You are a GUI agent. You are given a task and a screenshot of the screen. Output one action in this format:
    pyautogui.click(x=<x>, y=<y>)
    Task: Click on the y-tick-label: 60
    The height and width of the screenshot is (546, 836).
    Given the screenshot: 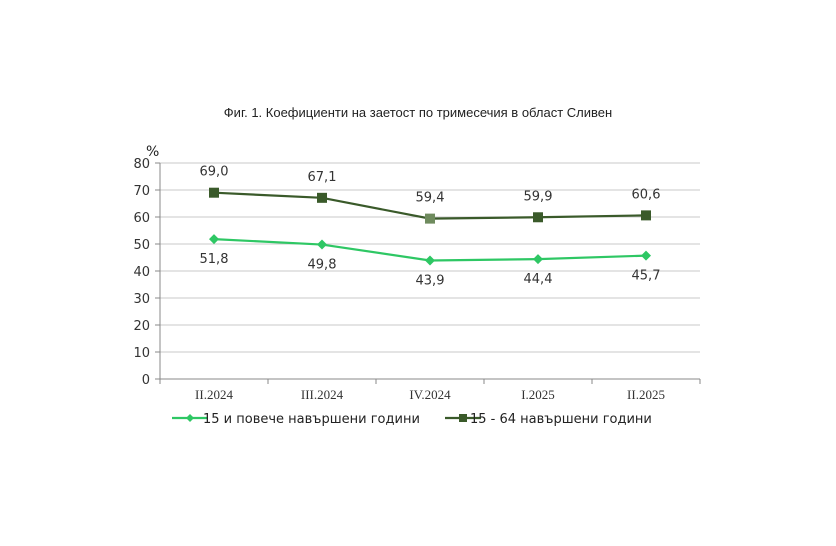 What is the action you would take?
    pyautogui.click(x=141, y=218)
    